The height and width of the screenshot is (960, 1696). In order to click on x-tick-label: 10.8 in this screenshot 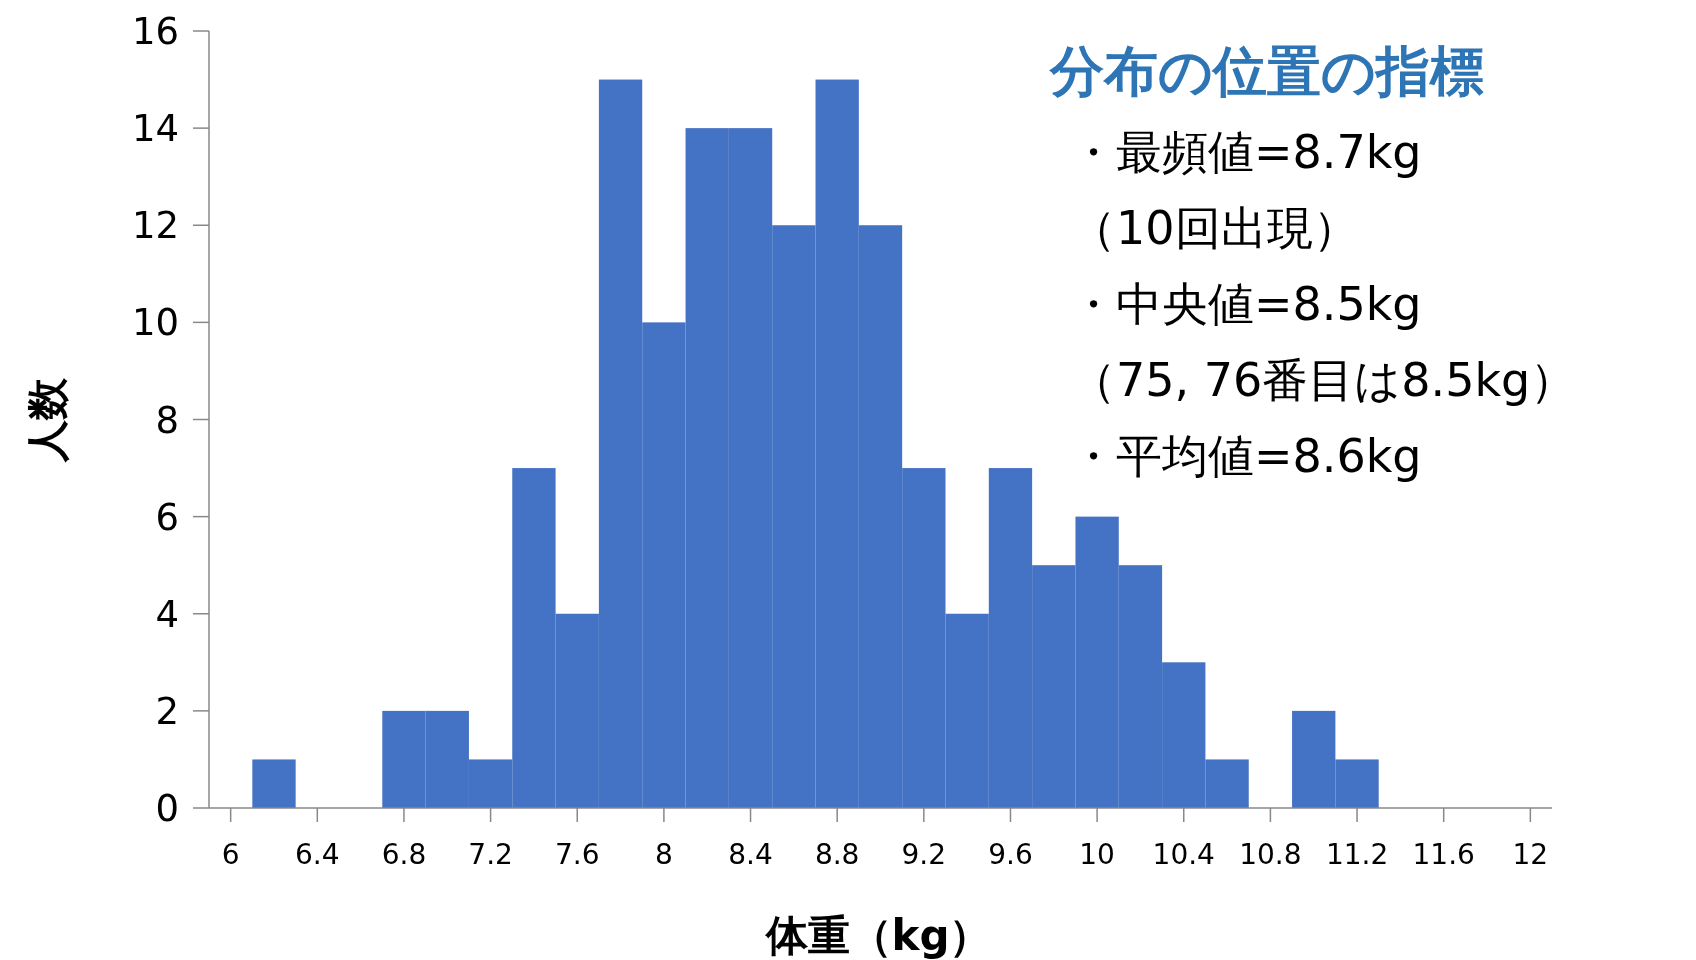, I will do `click(1270, 854)`.